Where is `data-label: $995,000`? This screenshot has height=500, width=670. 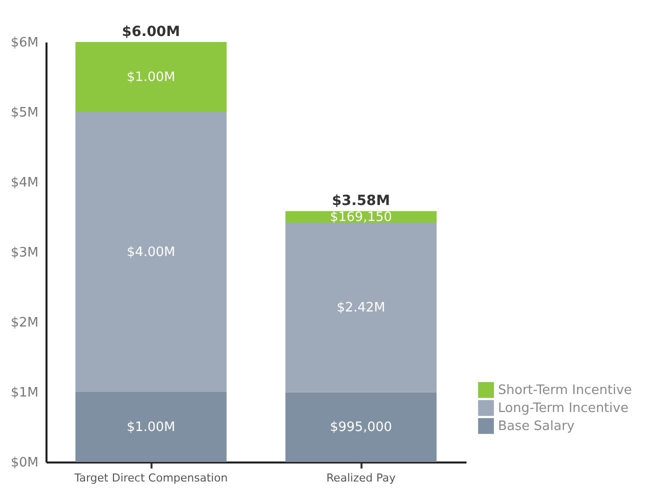
data-label: $995,000 is located at coordinates (361, 428).